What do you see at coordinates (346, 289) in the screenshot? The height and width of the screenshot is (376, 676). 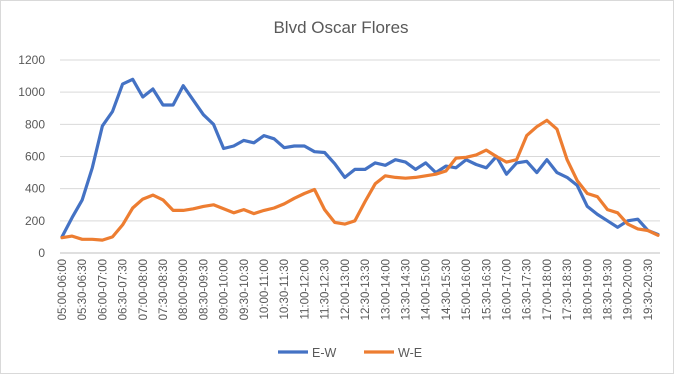 I see `x-tick-label: 12:00-13:00` at bounding box center [346, 289].